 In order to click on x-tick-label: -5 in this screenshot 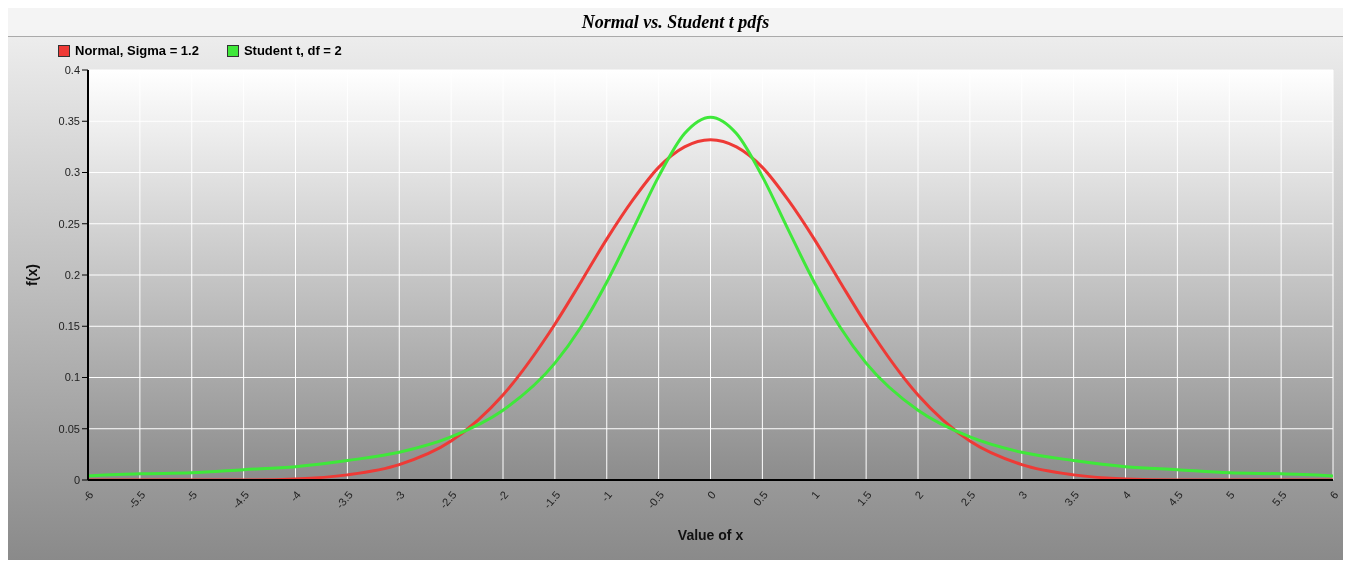, I will do `click(191, 496)`.